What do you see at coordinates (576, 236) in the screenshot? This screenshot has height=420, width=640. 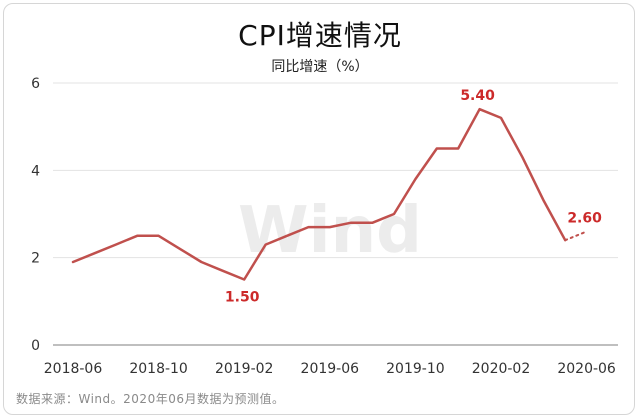 I see `forecast-series-line` at bounding box center [576, 236].